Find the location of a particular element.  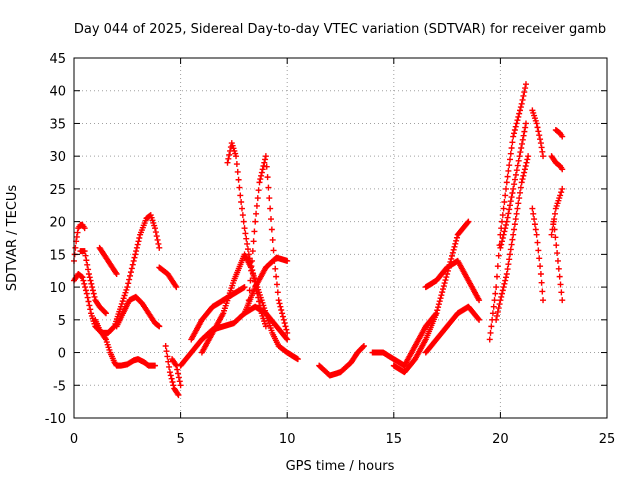

y-tick-label: -10 is located at coordinates (55, 419).